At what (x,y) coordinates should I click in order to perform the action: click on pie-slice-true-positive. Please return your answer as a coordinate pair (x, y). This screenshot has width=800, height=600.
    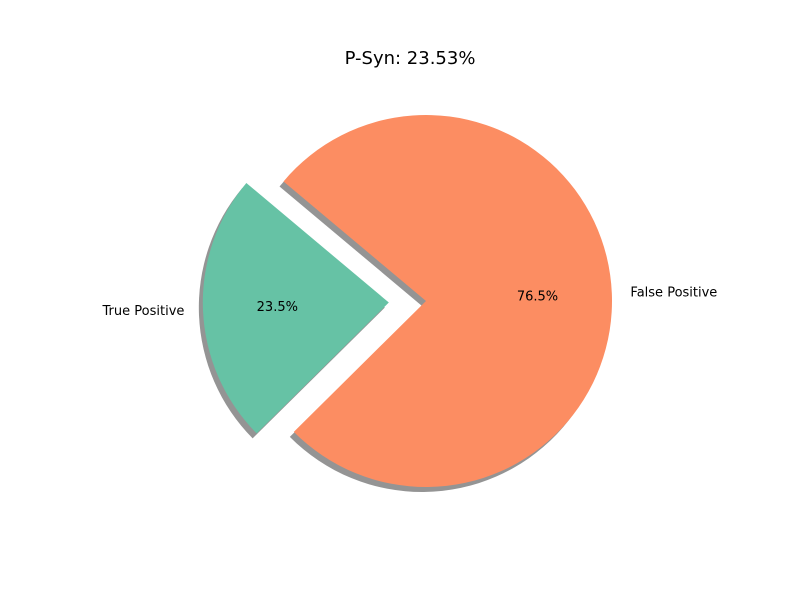
    Looking at the image, I should click on (295, 308).